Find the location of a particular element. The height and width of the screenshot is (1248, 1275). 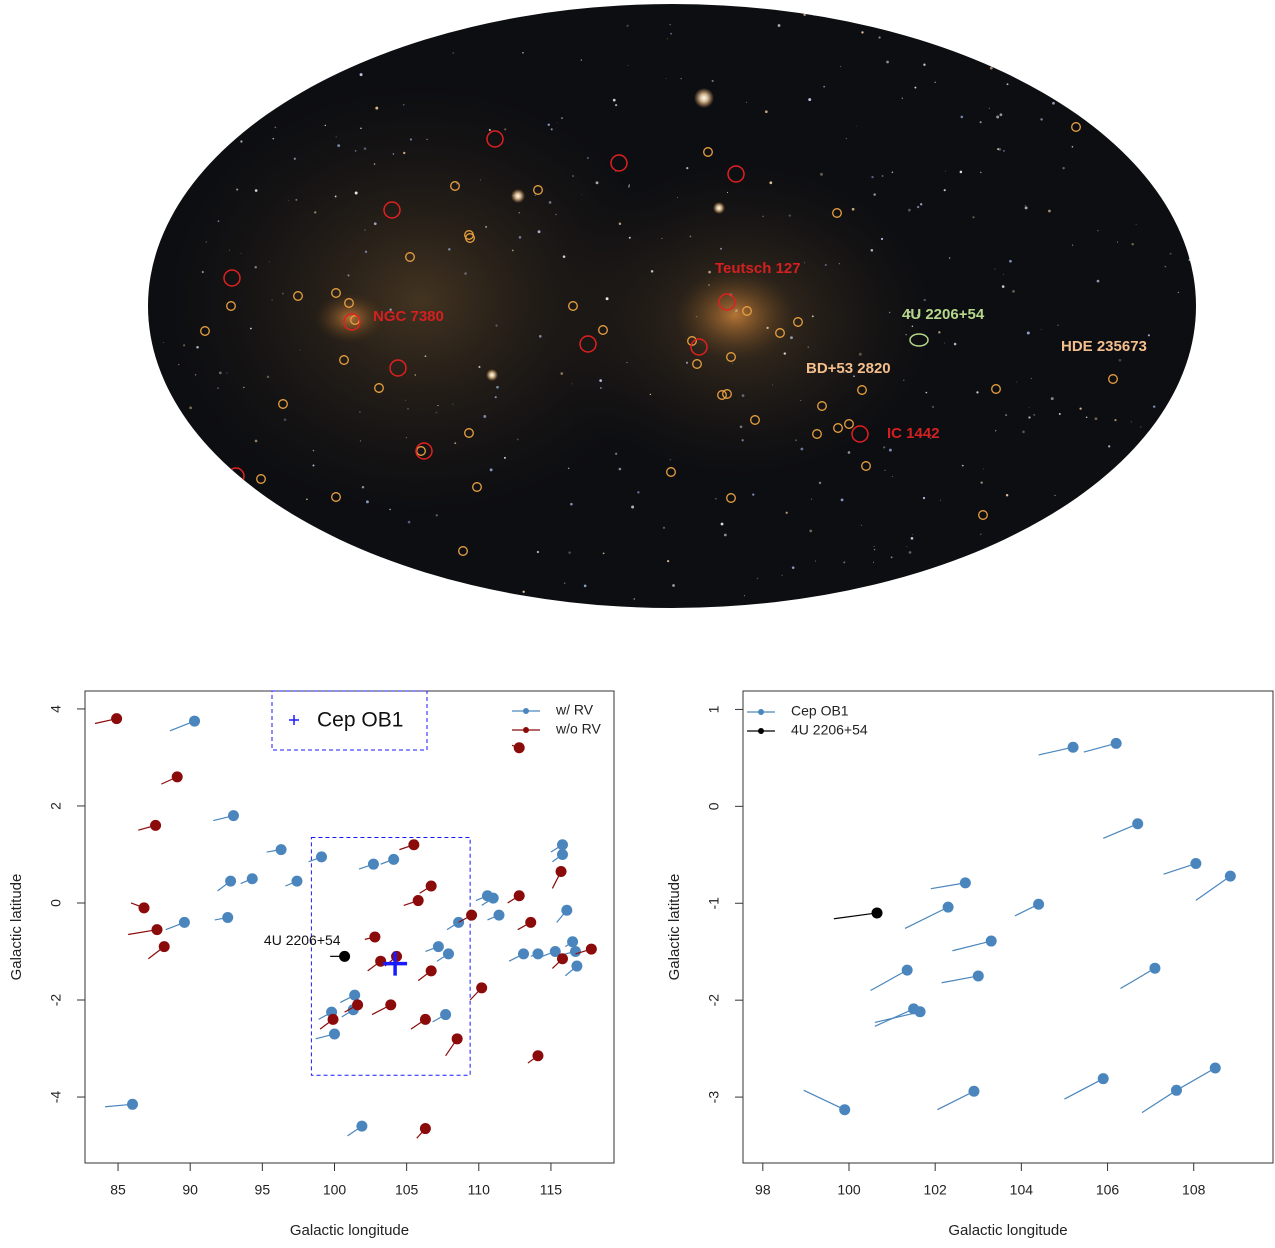

cluster-region is located at coordinates (390, 956).